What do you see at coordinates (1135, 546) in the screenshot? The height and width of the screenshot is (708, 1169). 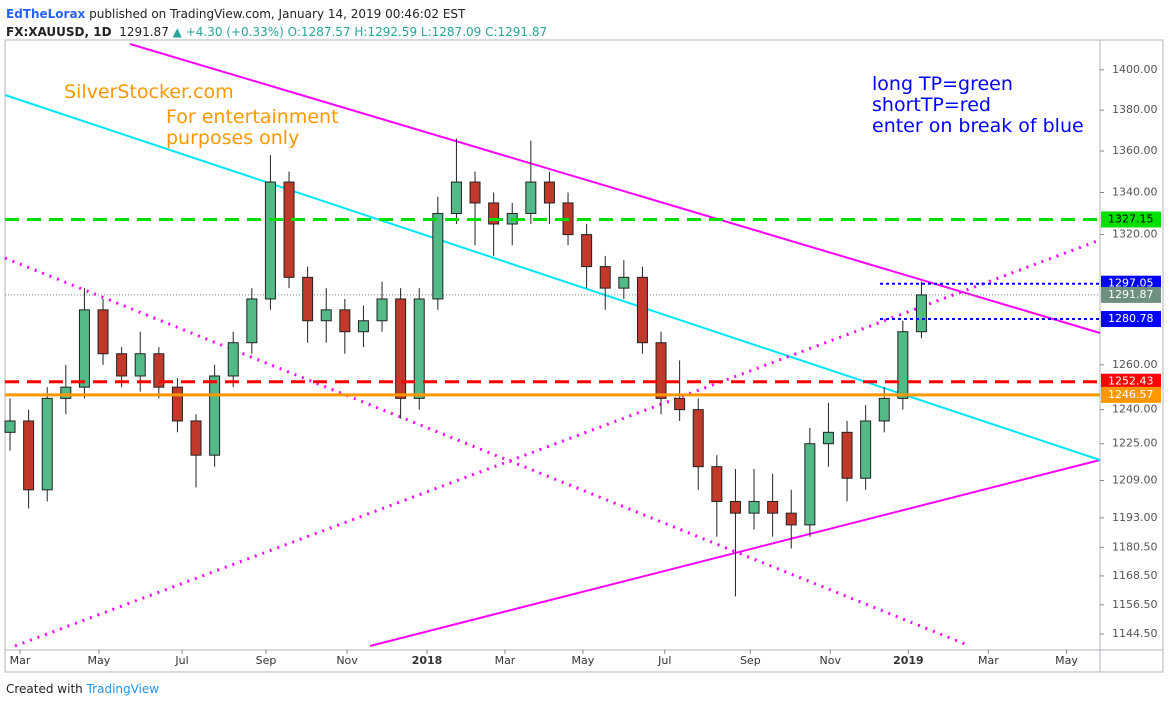 I see `y-tick-label: 1180.50` at bounding box center [1135, 546].